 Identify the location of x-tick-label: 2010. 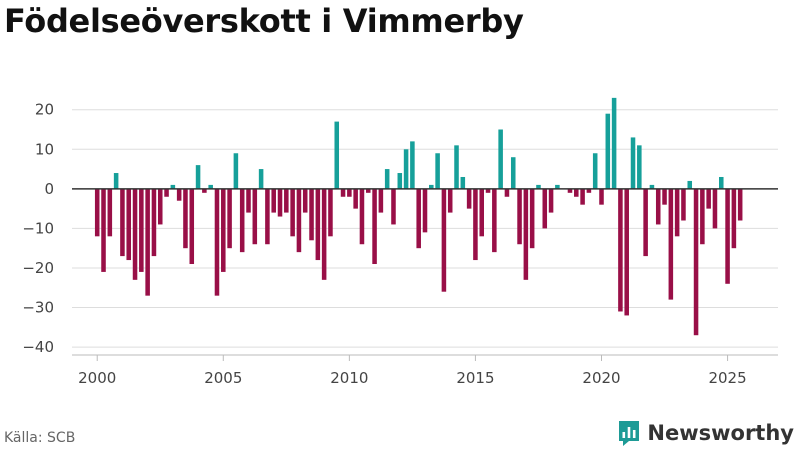
(349, 378).